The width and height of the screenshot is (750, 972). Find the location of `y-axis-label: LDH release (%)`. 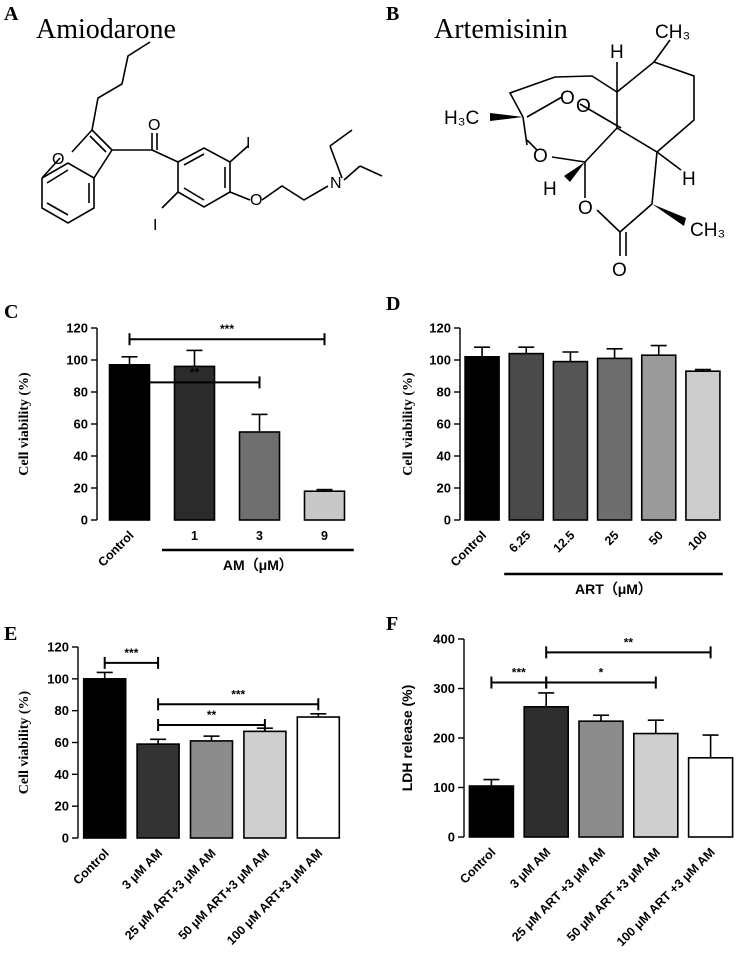

y-axis-label: LDH release (%) is located at coordinates (407, 738).